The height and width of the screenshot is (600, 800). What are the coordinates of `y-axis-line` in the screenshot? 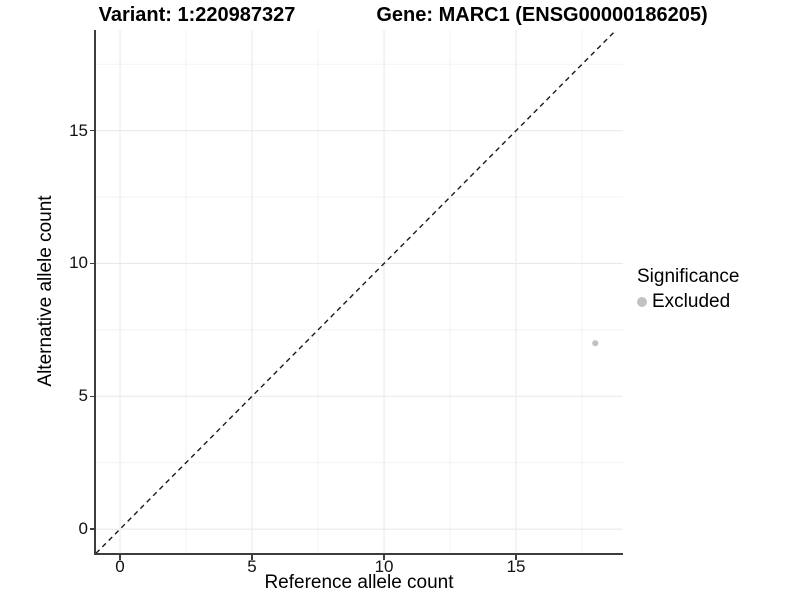 It's located at (95, 292).